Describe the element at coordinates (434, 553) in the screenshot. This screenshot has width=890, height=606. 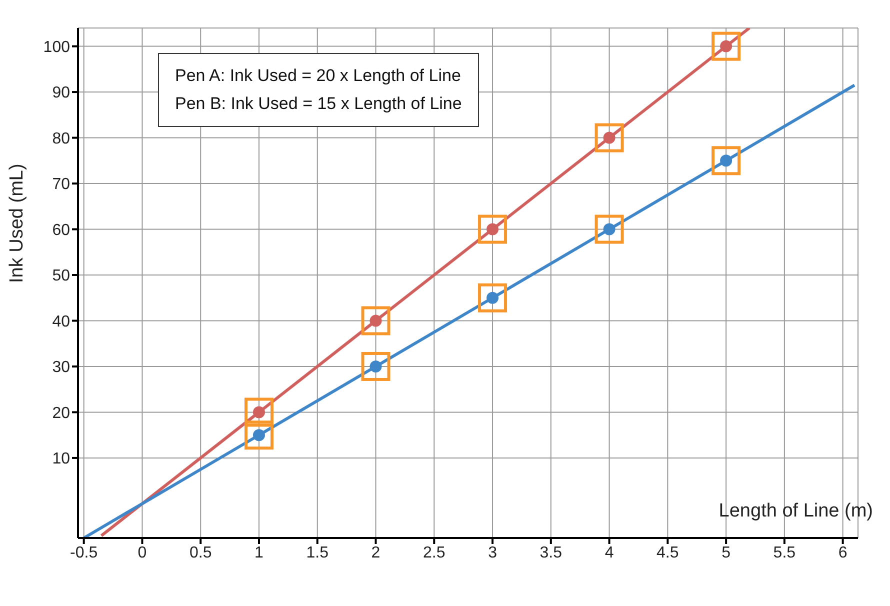
I see `x-tick-label: 2.5` at that location.